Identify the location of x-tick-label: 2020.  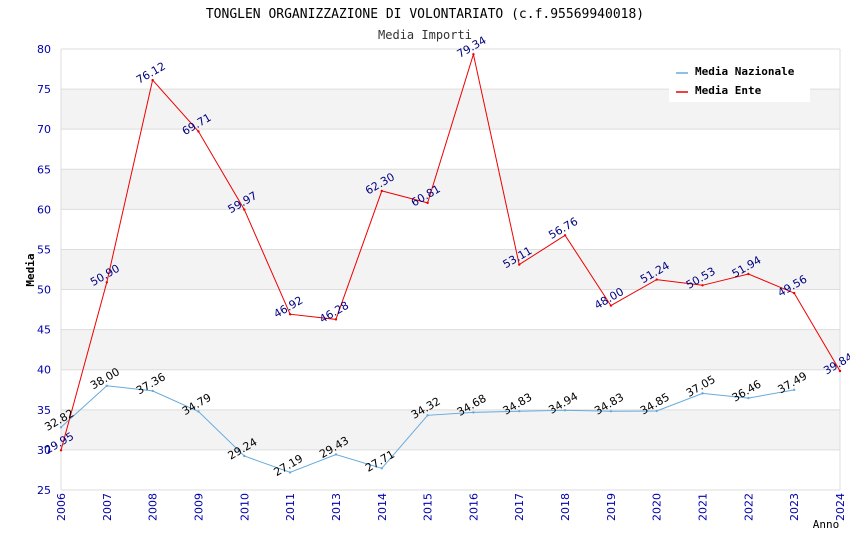
(657, 507).